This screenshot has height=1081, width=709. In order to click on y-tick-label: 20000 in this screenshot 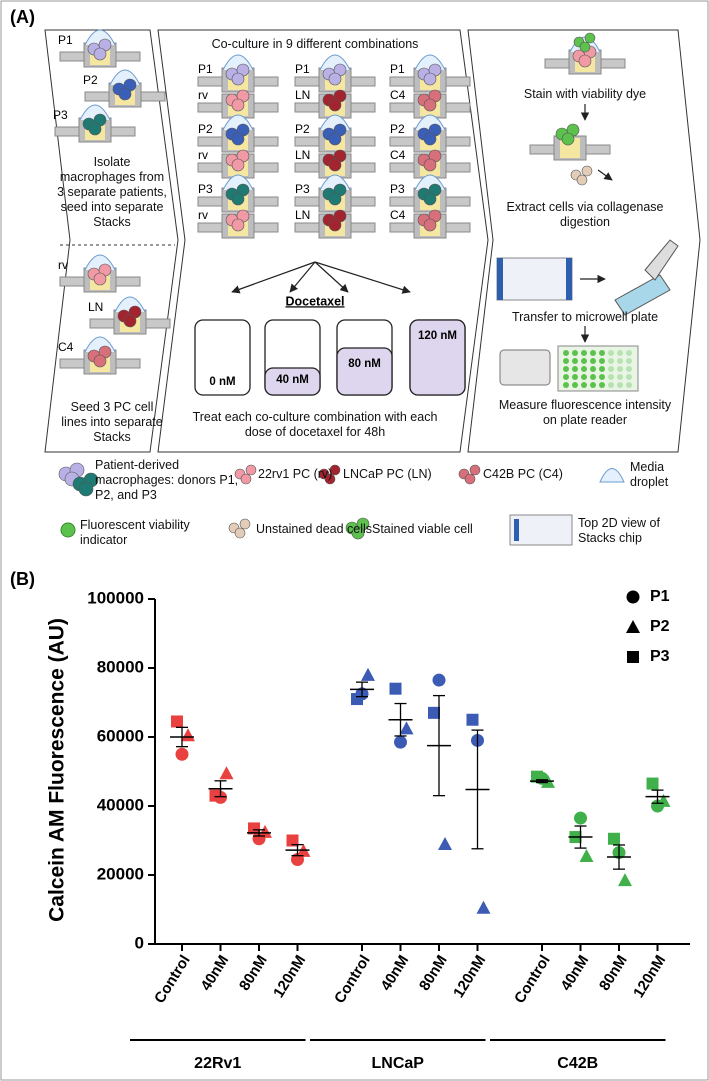, I will do `click(120, 873)`.